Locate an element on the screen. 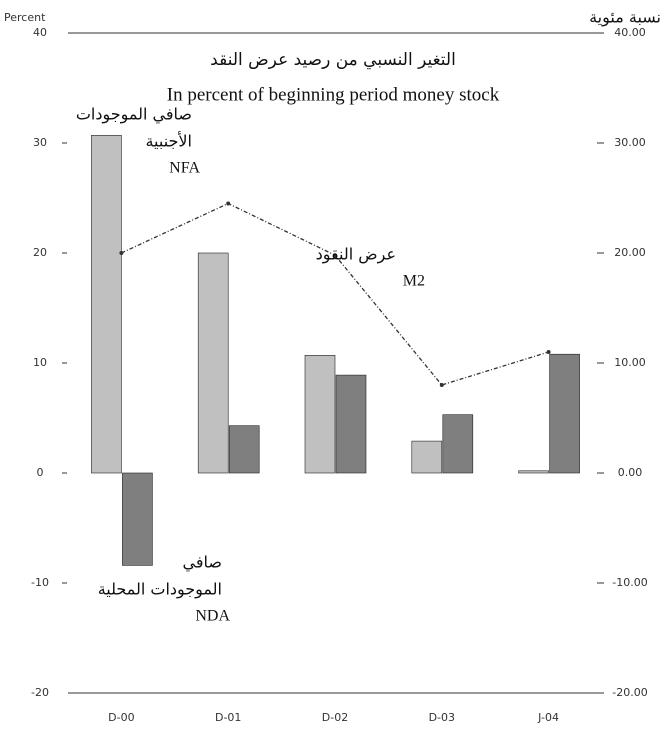 This screenshot has height=735, width=665. x-tick-label: J-04 is located at coordinates (548, 717).